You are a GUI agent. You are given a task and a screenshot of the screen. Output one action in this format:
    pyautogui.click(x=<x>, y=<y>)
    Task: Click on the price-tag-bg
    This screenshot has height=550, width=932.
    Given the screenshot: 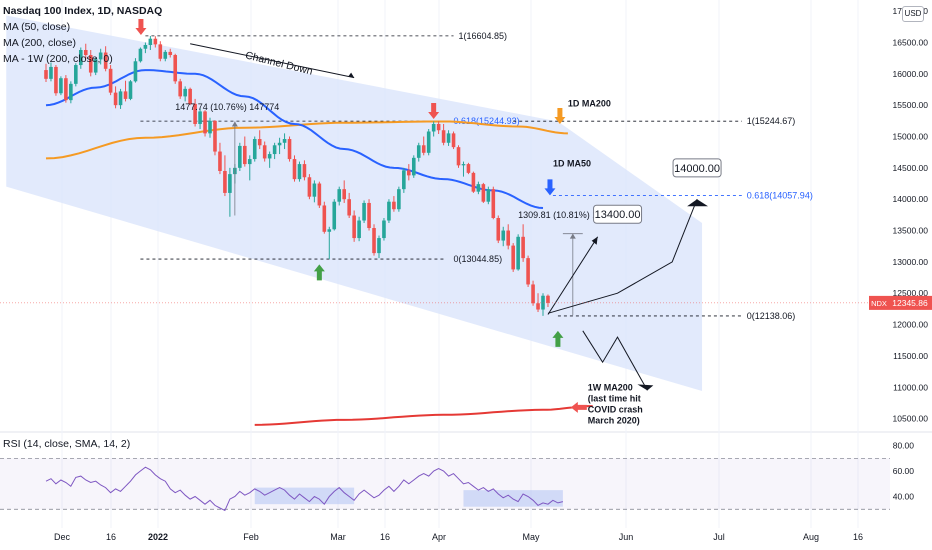 What is the action you would take?
    pyautogui.click(x=910, y=302)
    